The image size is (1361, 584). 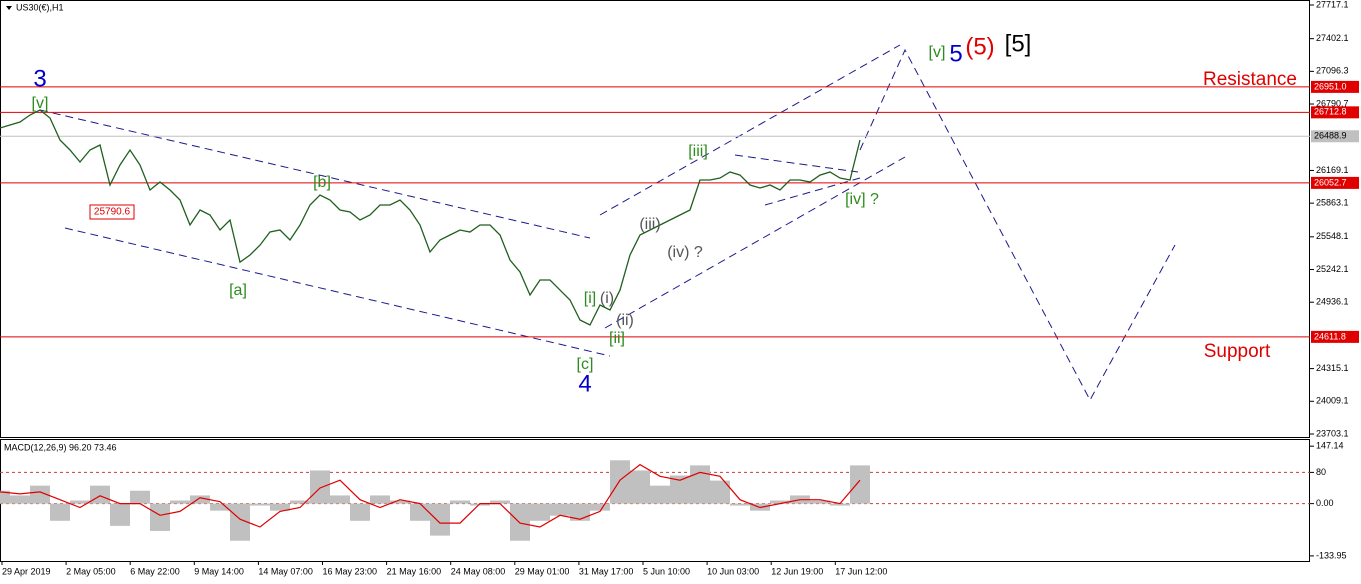 I want to click on y-tick-label: 25548.1, so click(x=1332, y=236).